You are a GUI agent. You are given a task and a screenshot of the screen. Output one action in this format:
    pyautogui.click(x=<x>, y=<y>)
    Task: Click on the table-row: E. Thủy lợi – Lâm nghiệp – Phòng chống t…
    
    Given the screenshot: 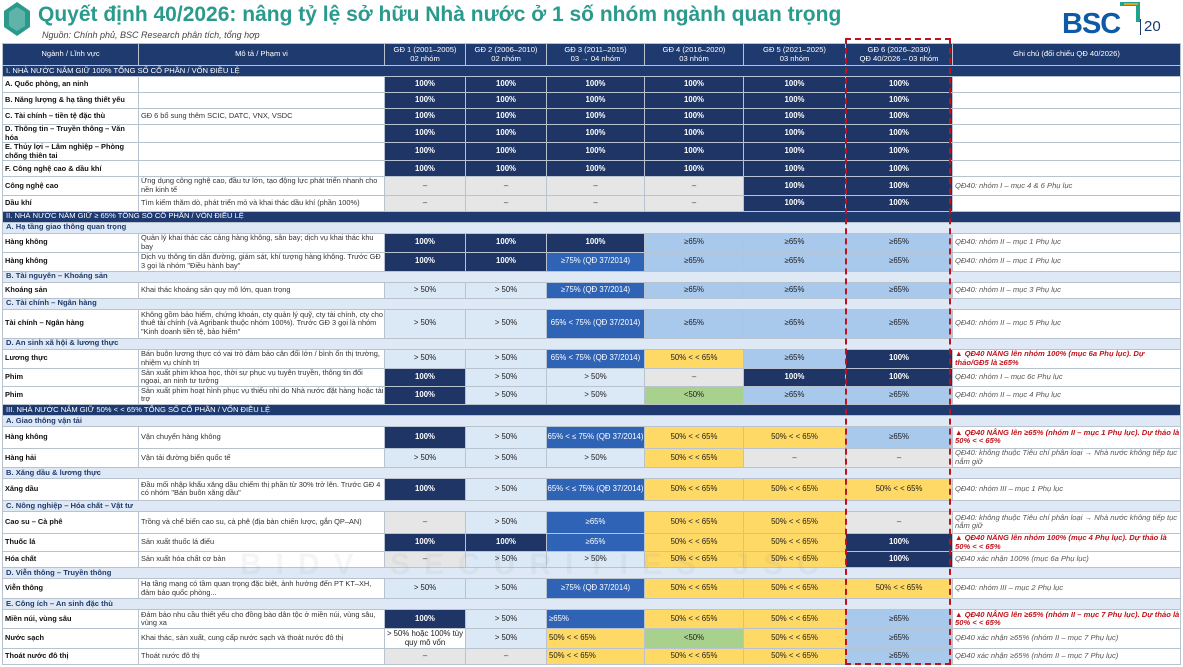 What is the action you would take?
    pyautogui.click(x=591, y=152)
    